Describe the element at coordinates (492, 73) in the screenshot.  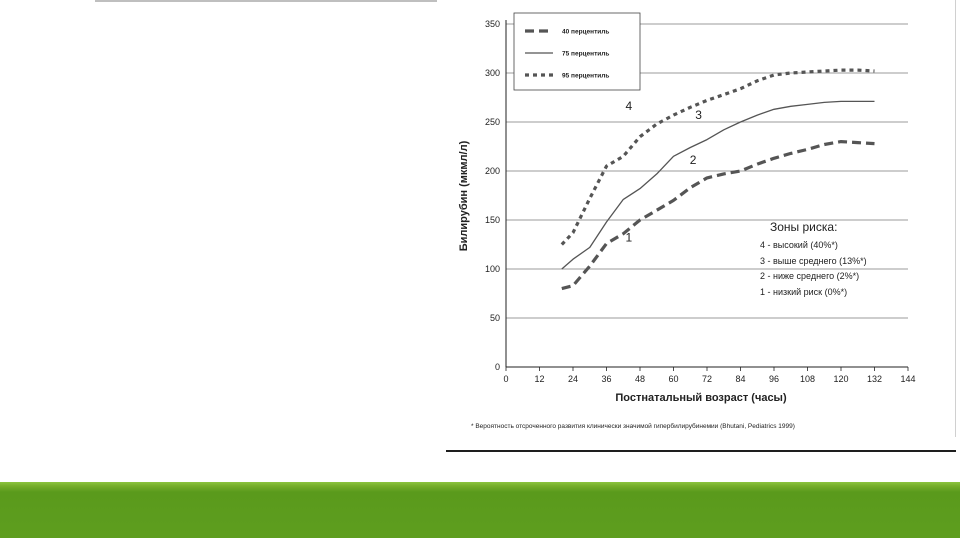
I see `y-tick-label: 300` at that location.